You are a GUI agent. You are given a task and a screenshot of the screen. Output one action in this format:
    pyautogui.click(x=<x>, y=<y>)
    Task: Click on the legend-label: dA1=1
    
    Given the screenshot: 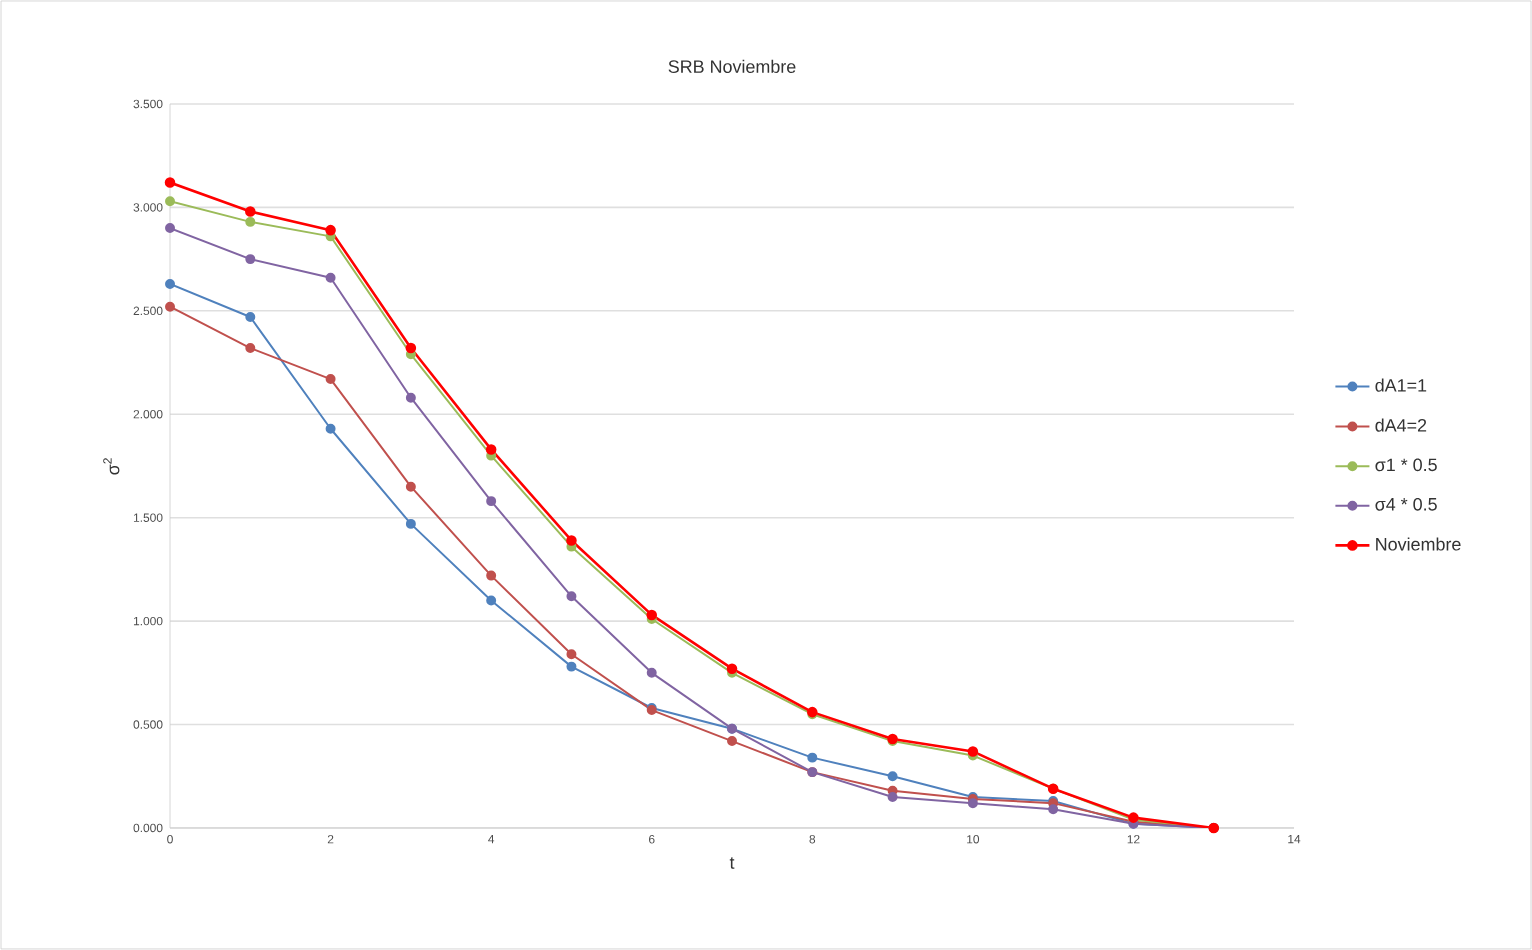 What is the action you would take?
    pyautogui.click(x=1401, y=385)
    